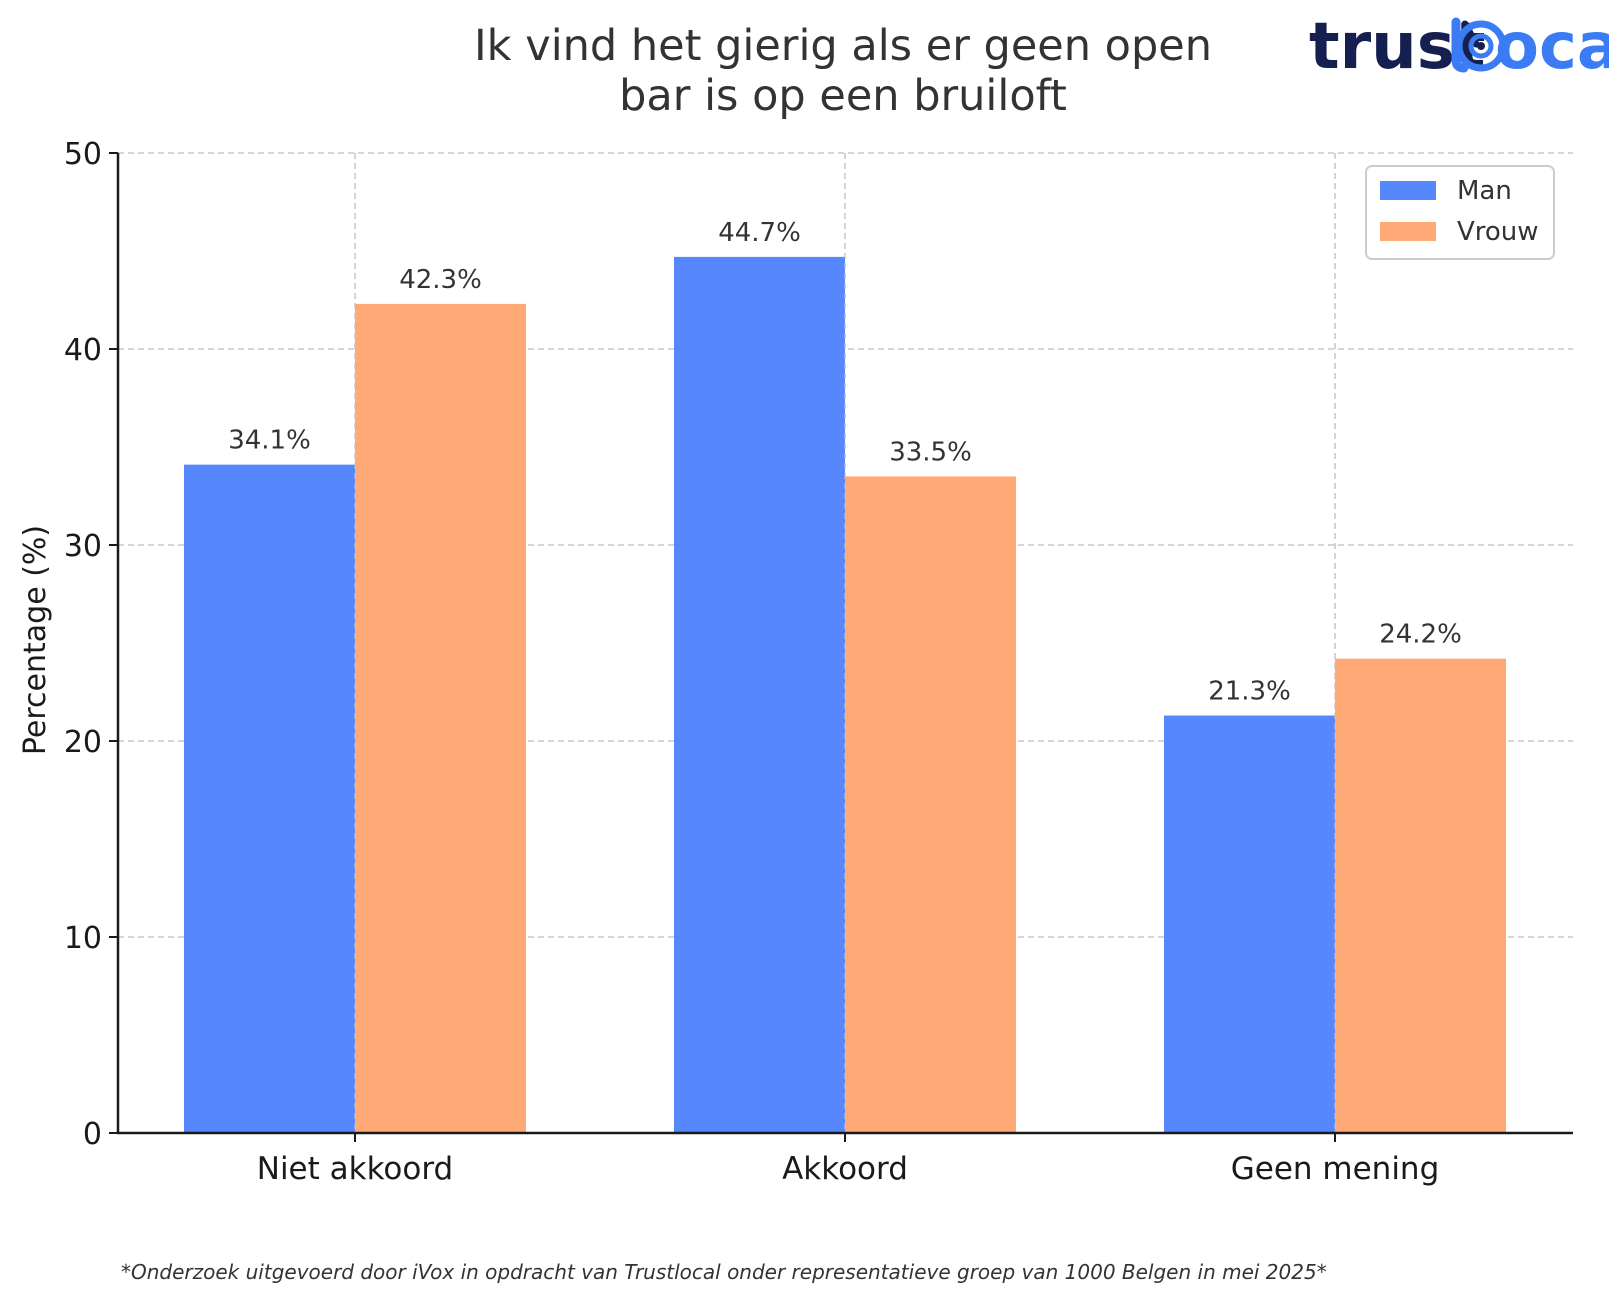 This screenshot has height=1296, width=1609. Describe the element at coordinates (1408, 190) in the screenshot. I see `legend-swatch-man` at that location.